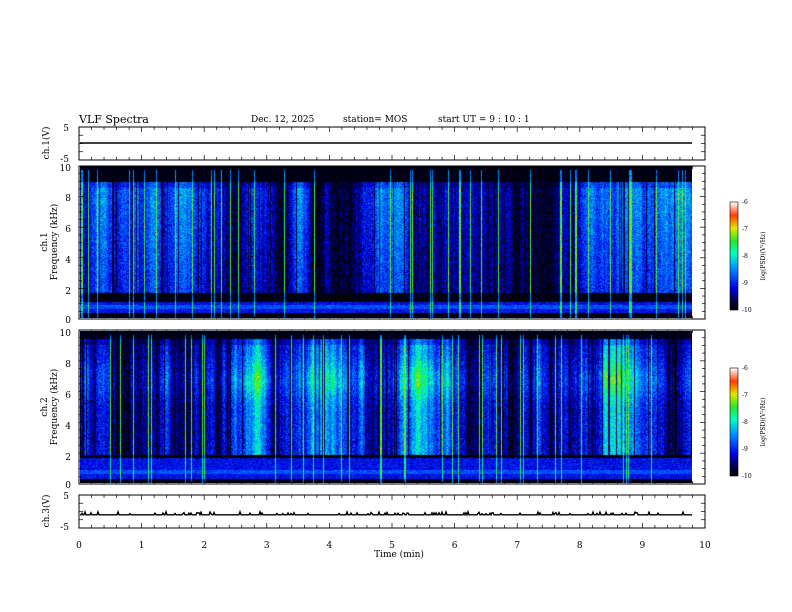 The image size is (792, 612). I want to click on x-tick-label-3: 3, so click(267, 546).